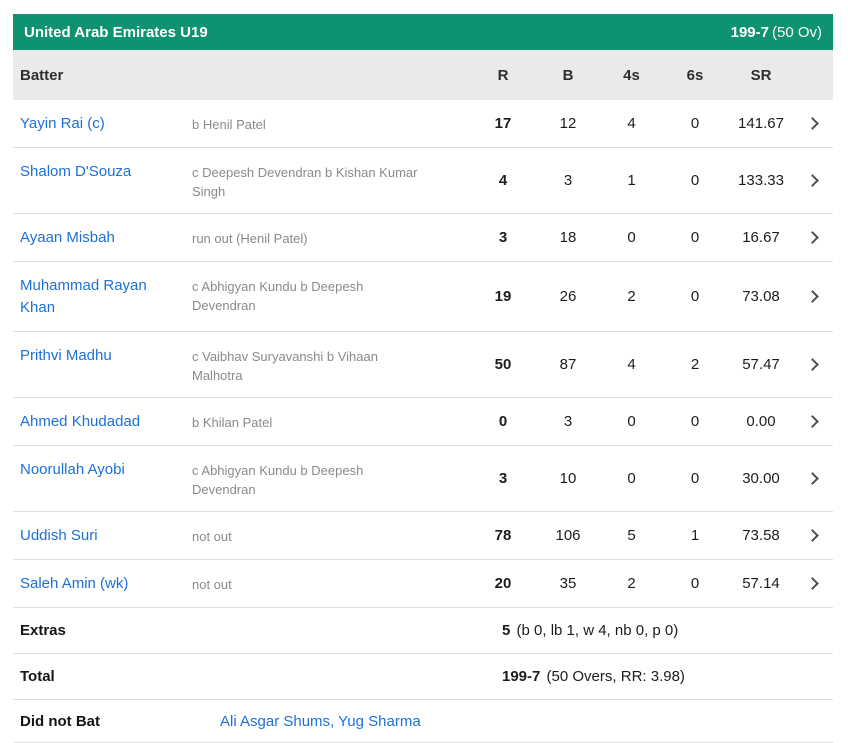 The width and height of the screenshot is (848, 743). What do you see at coordinates (74, 583) in the screenshot?
I see `batter-name-link: Saleh Amin (wk)` at bounding box center [74, 583].